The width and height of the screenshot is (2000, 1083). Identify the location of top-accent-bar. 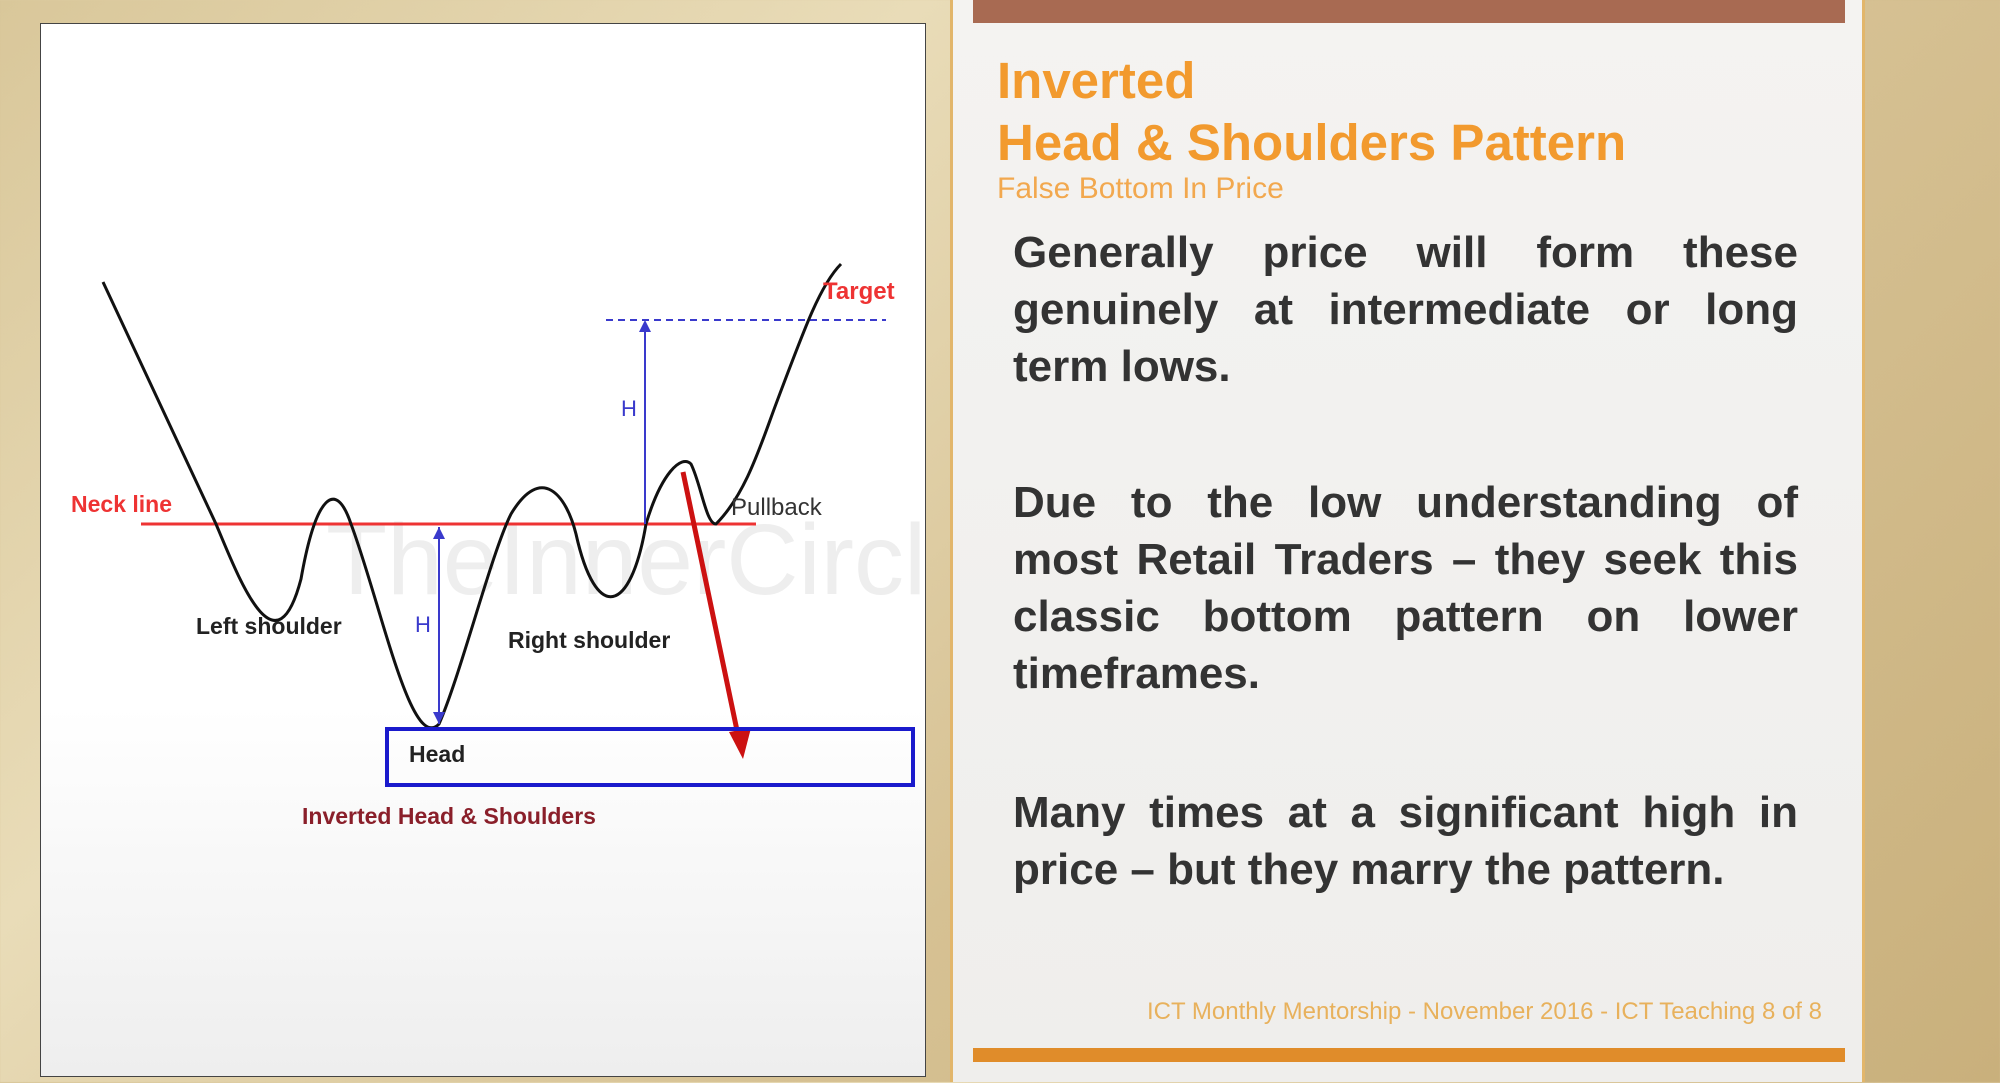
(1409, 11).